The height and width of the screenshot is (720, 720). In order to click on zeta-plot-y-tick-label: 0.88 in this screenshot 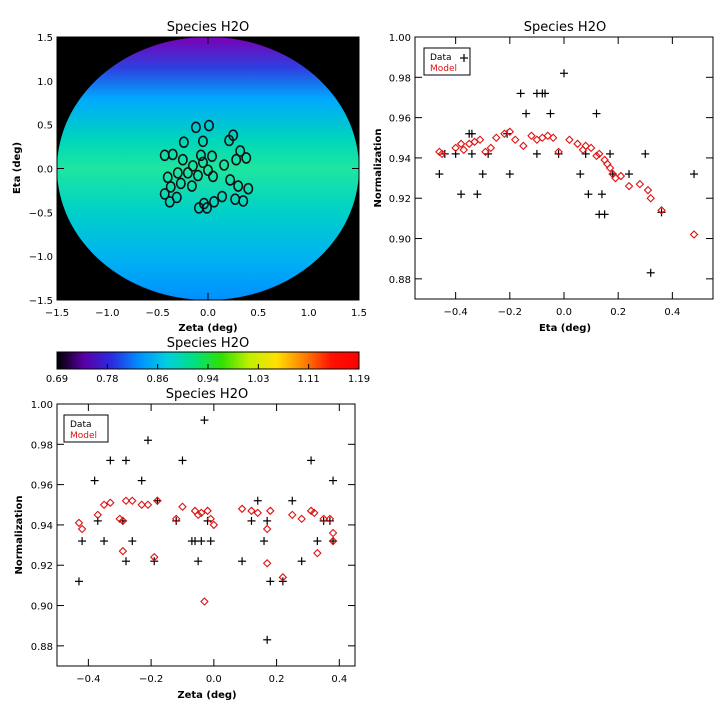, I will do `click(42, 647)`.